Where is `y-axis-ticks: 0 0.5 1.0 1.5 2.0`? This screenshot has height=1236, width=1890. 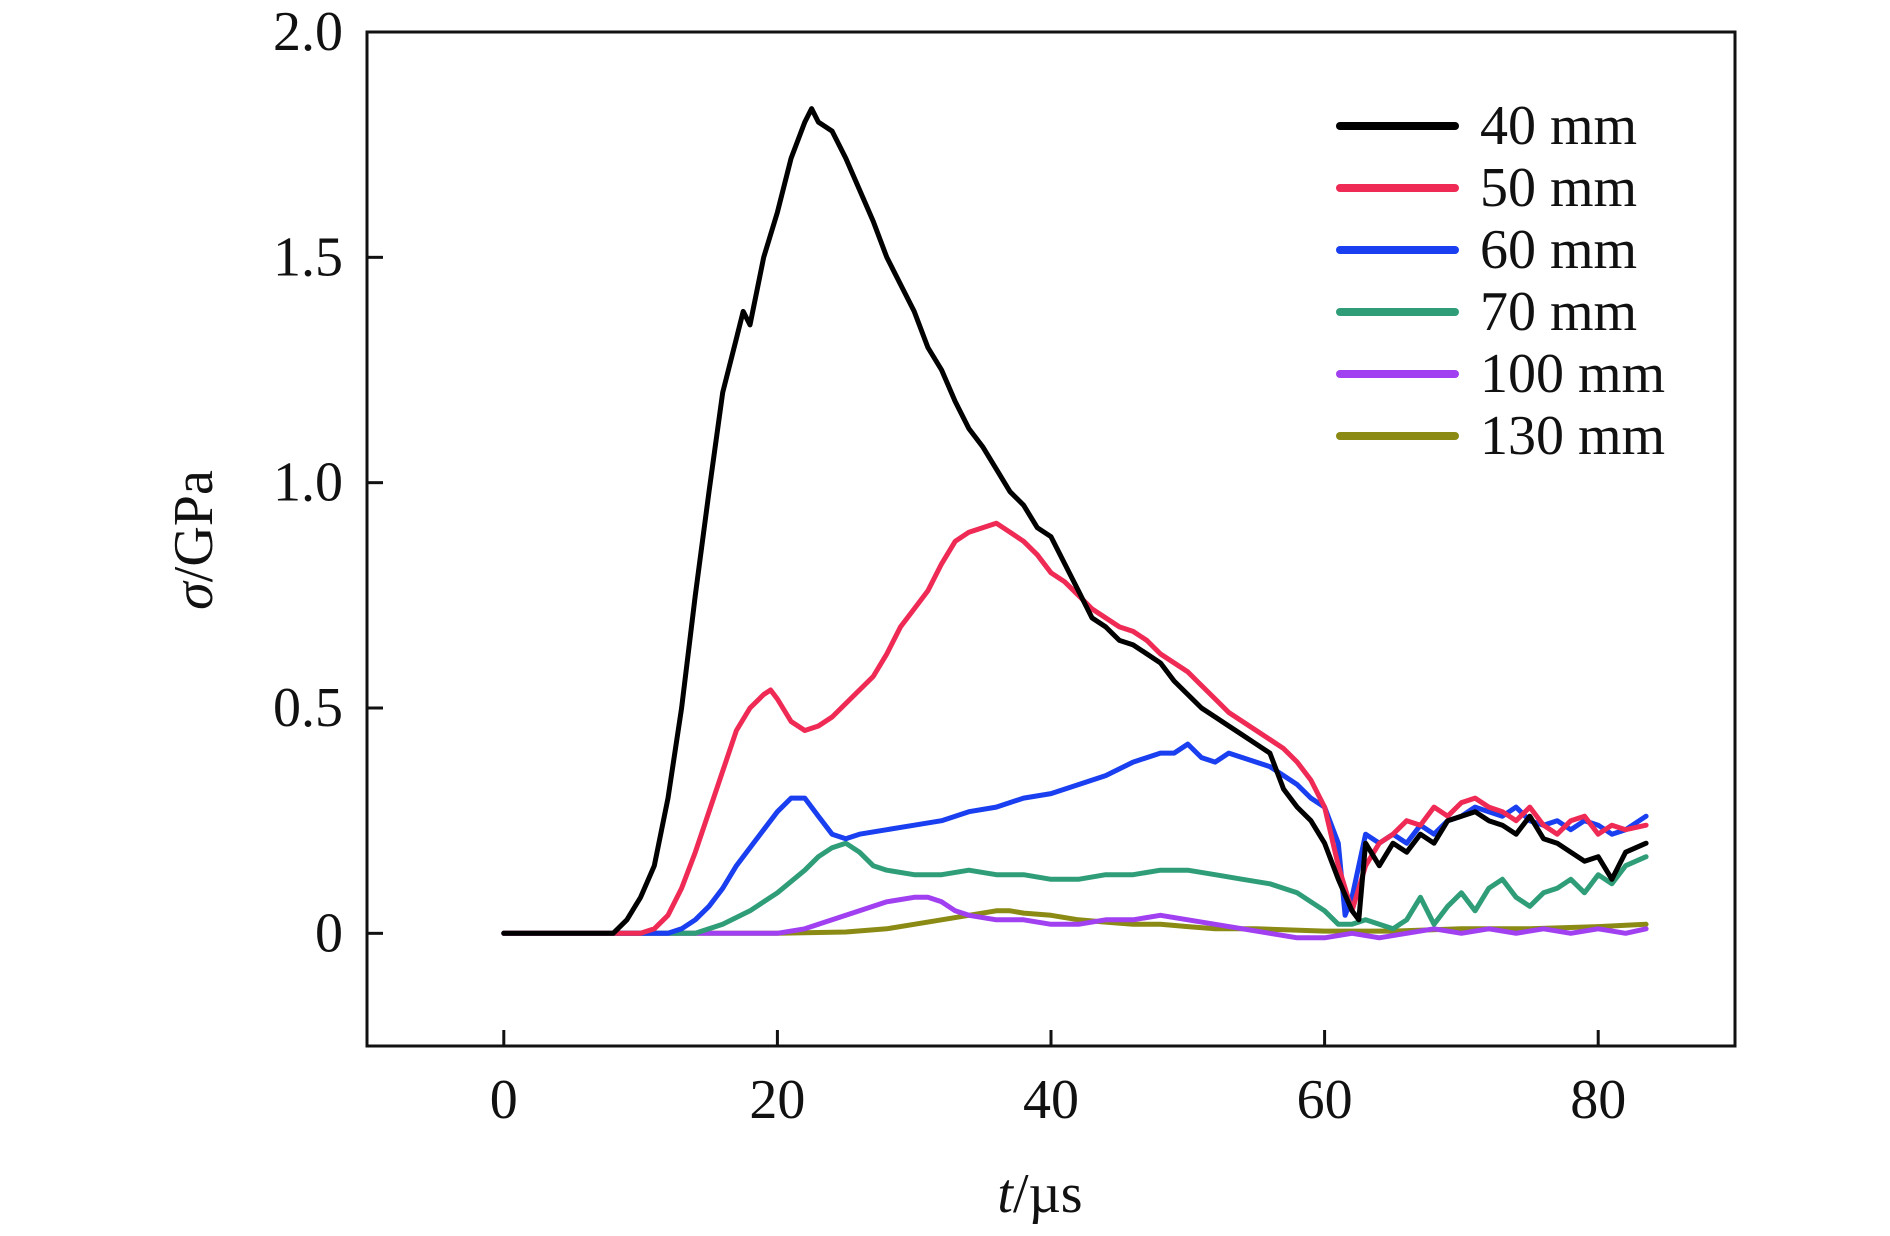 y-axis-ticks: 0 0.5 1.0 1.5 2.0 is located at coordinates (328, 482).